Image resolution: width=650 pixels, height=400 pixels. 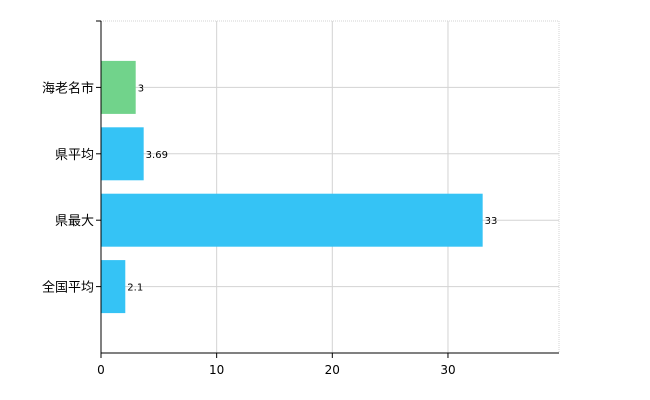 I want to click on data-label: 33, so click(x=491, y=221).